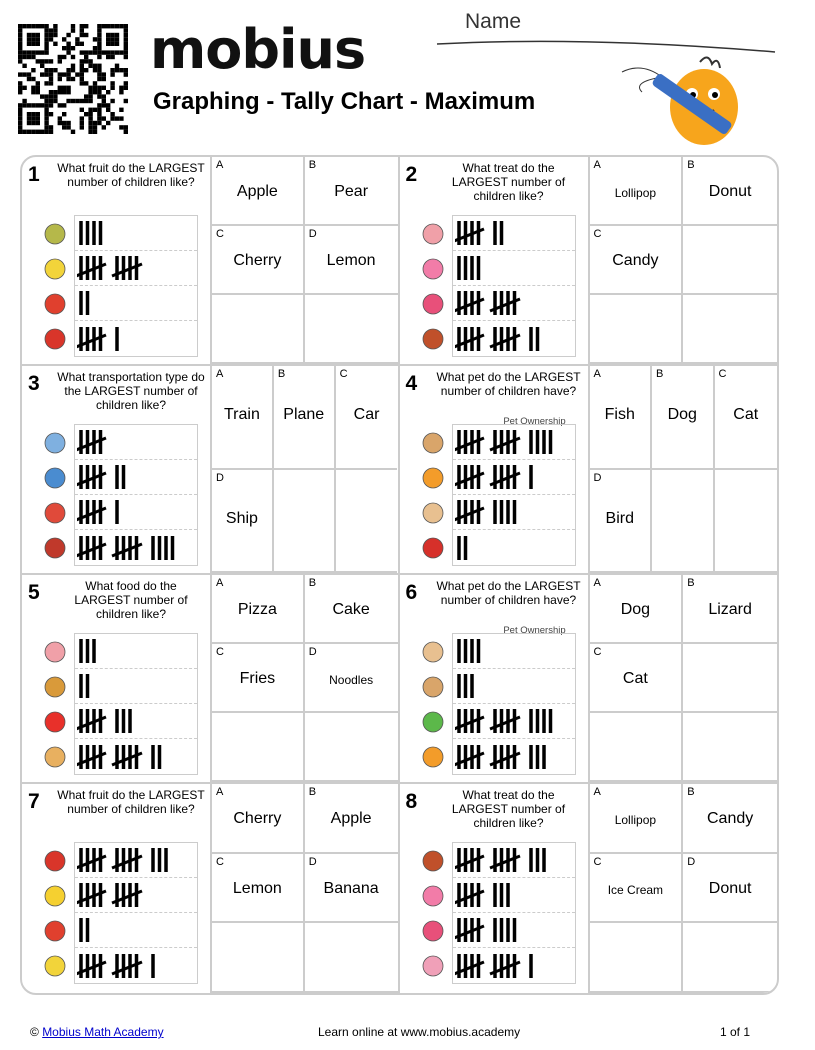 Image resolution: width=815 pixels, height=1050 pixels. I want to click on answer-option-a: A Pizza, so click(258, 609).